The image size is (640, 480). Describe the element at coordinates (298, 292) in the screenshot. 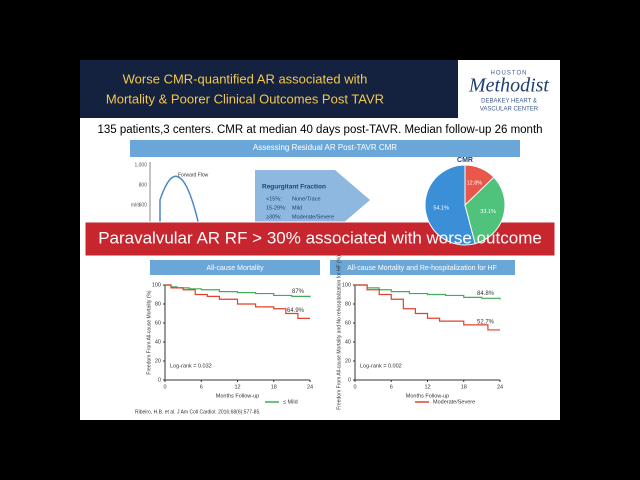

I see `annotation: 87%` at that location.